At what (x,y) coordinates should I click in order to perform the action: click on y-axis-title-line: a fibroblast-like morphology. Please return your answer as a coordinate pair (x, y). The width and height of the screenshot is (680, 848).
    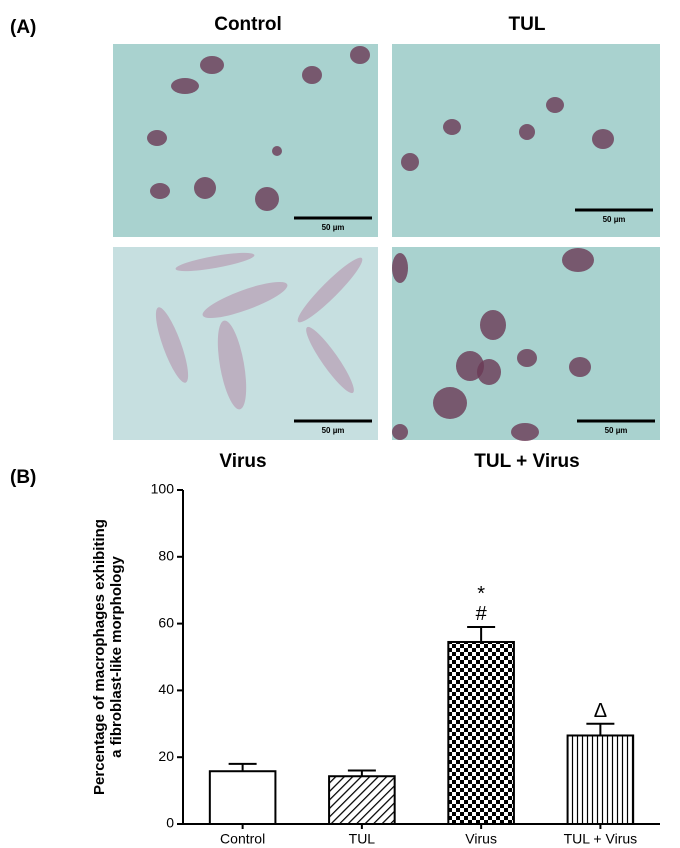
    Looking at the image, I should click on (116, 656).